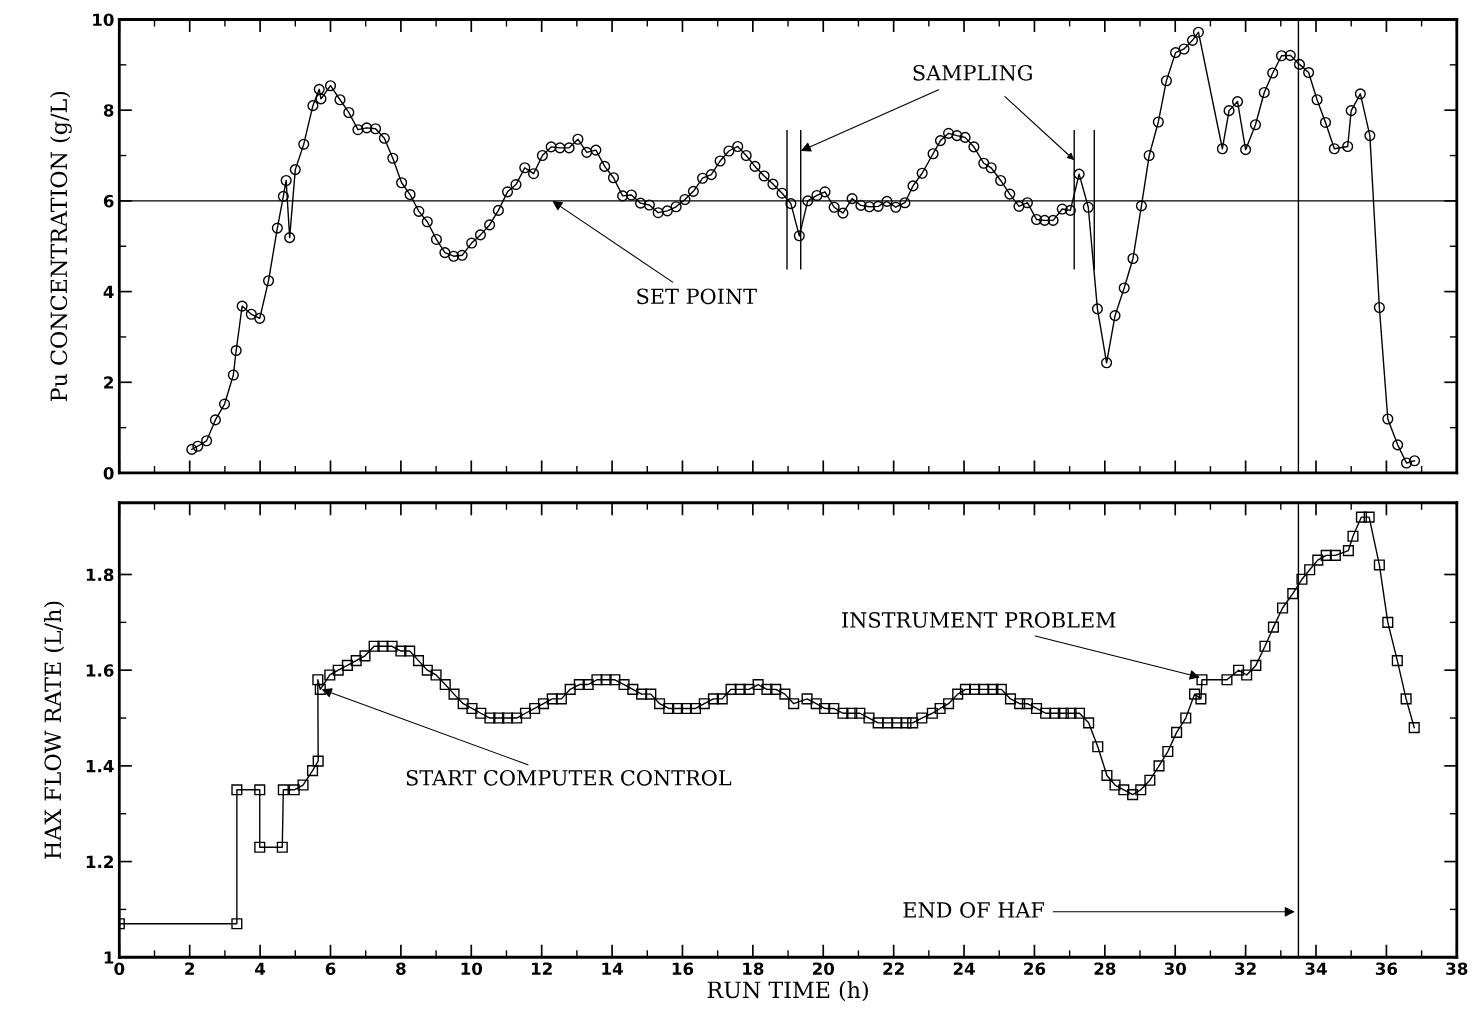 The image size is (1473, 1026). I want to click on y-tick-label: 4, so click(108, 291).